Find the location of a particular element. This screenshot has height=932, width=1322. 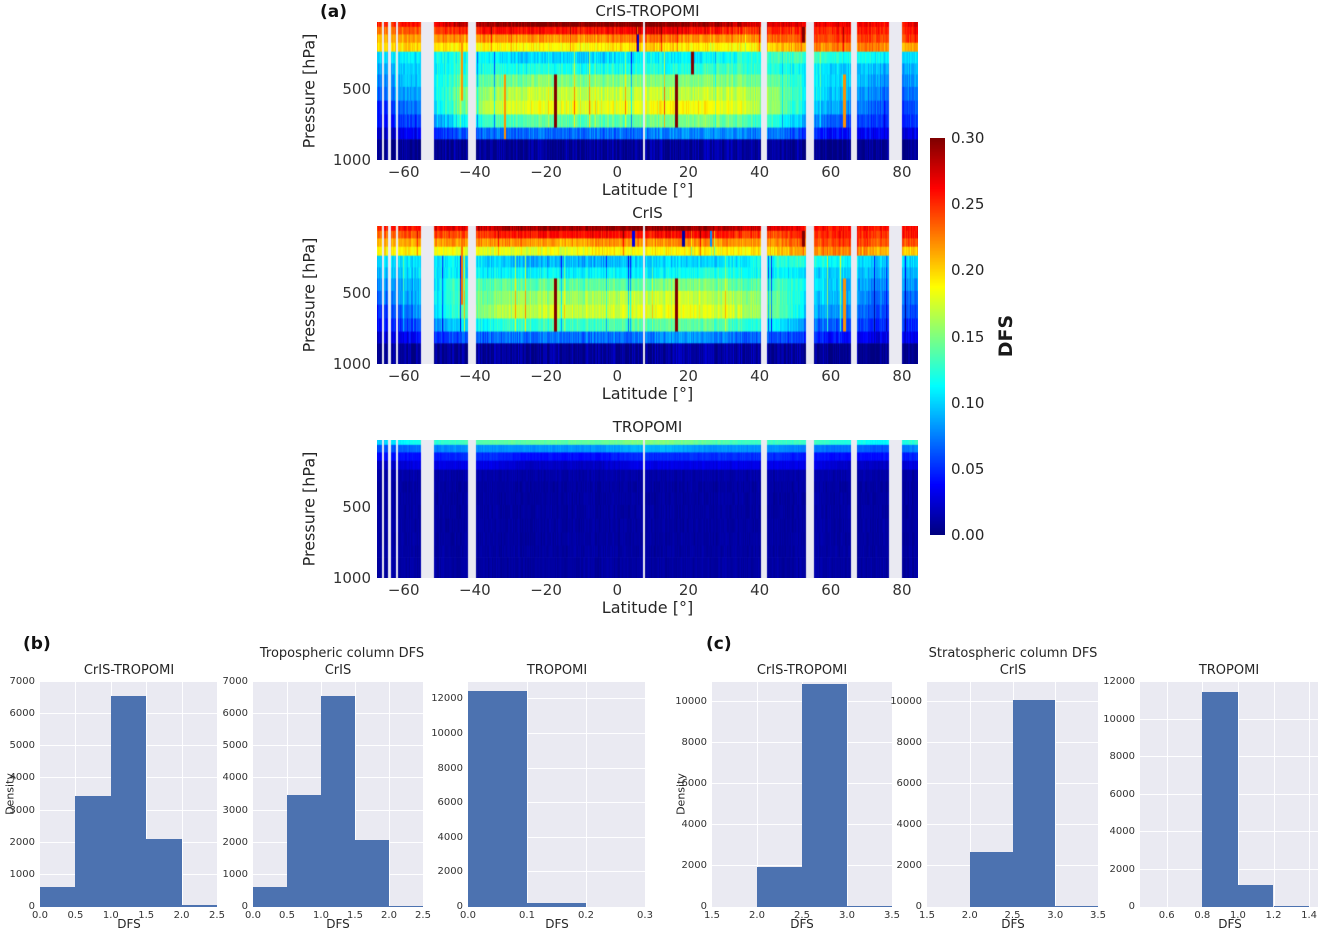

histogram-plot-strat-tropomi is located at coordinates (1229, 794).